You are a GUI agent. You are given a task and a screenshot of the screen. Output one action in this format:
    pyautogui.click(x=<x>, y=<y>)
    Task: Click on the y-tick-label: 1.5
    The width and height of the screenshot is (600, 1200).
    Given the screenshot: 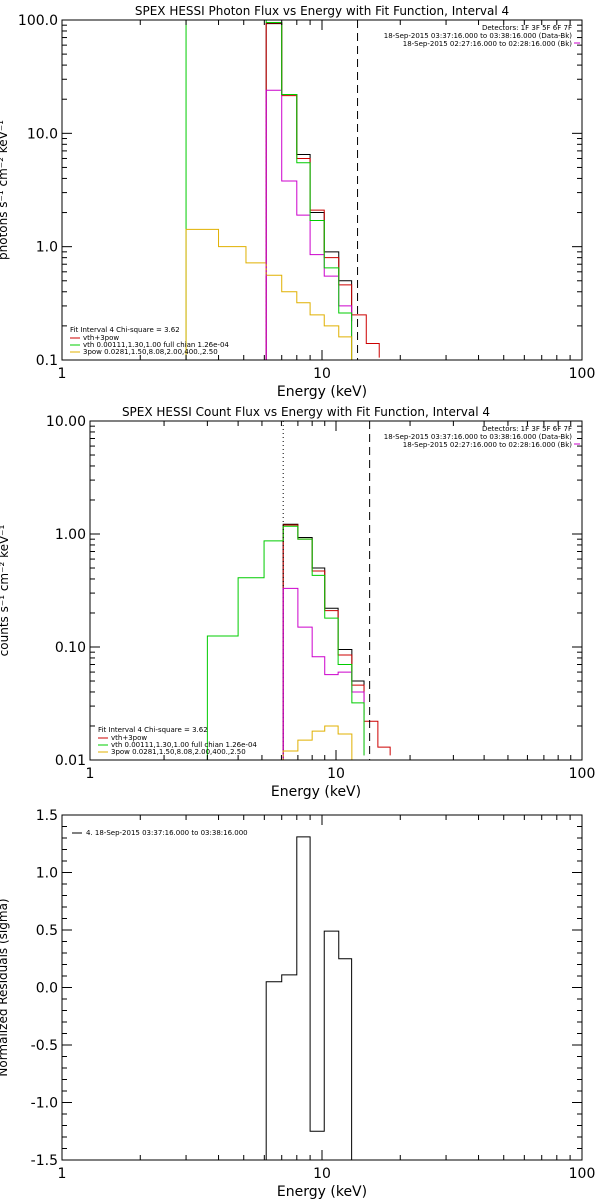 What is the action you would take?
    pyautogui.click(x=47, y=816)
    